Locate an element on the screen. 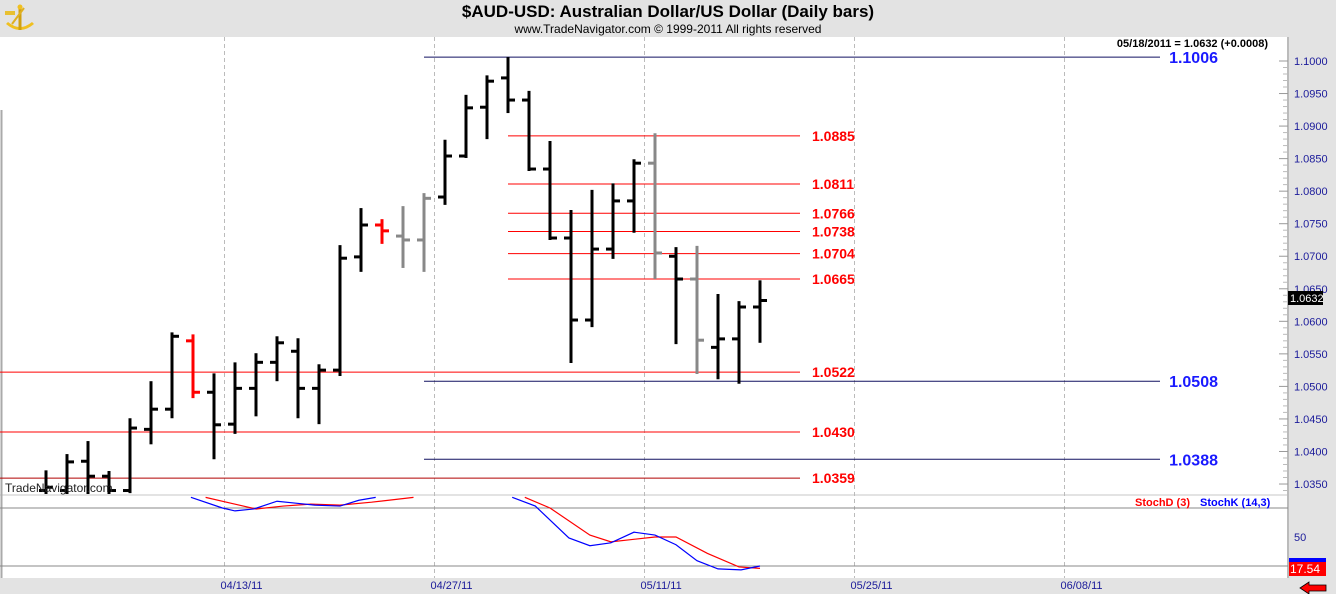  stoch-value-box is located at coordinates (1307, 569).